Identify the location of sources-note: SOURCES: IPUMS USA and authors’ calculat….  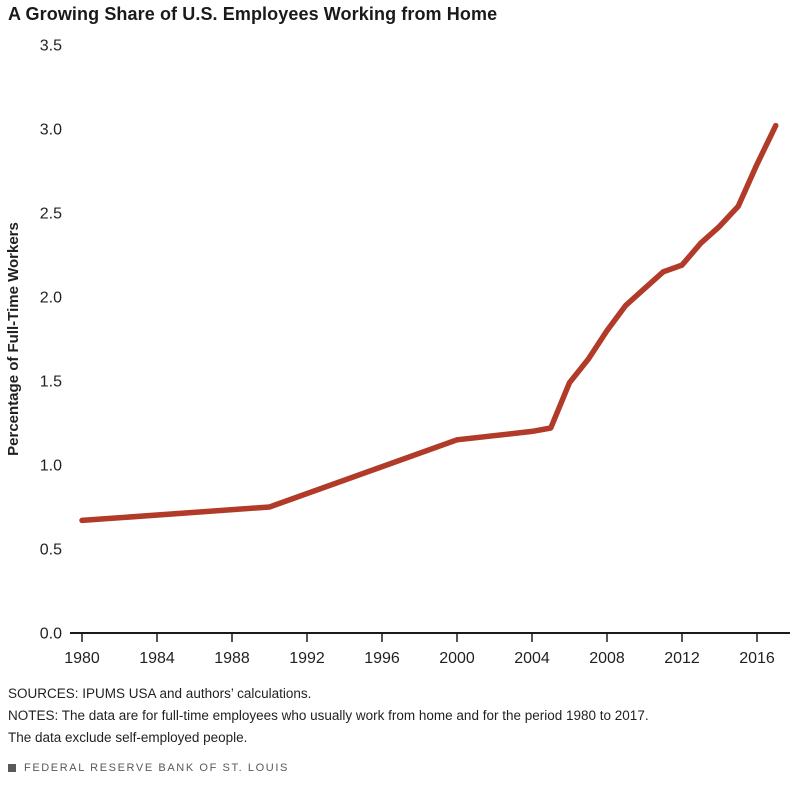
(160, 693).